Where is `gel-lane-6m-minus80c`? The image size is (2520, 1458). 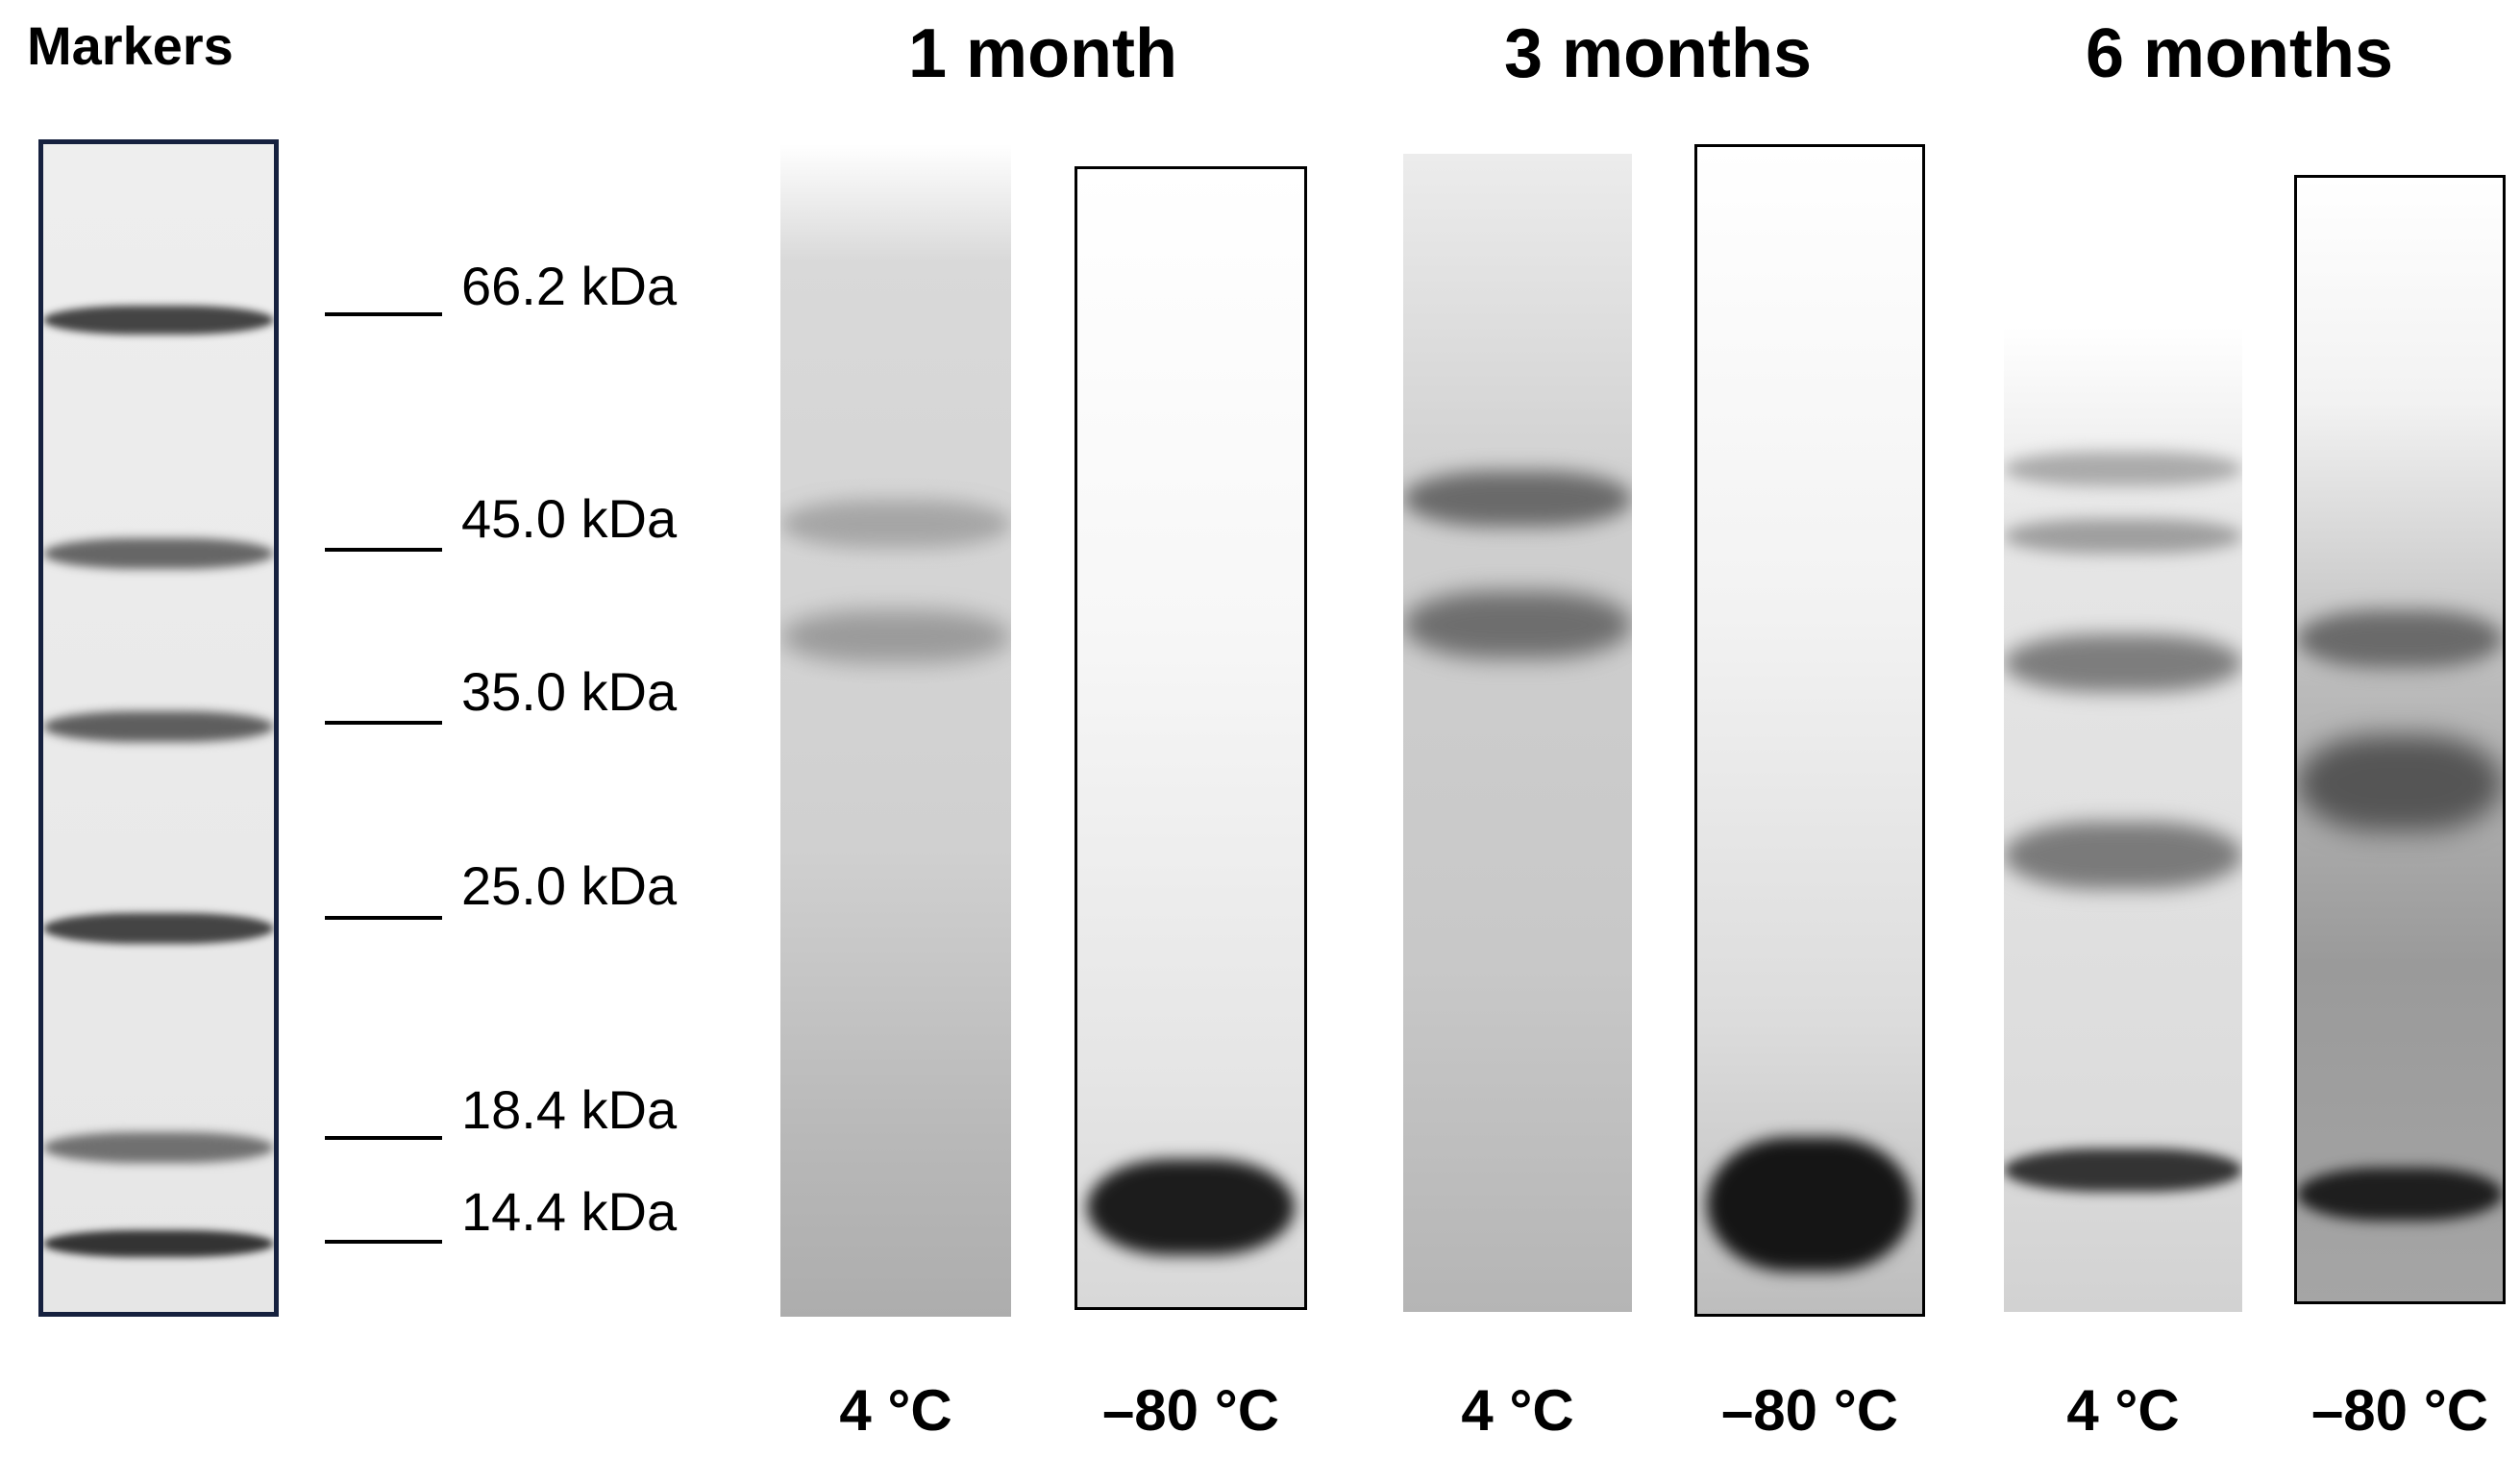 gel-lane-6m-minus80c is located at coordinates (2400, 739).